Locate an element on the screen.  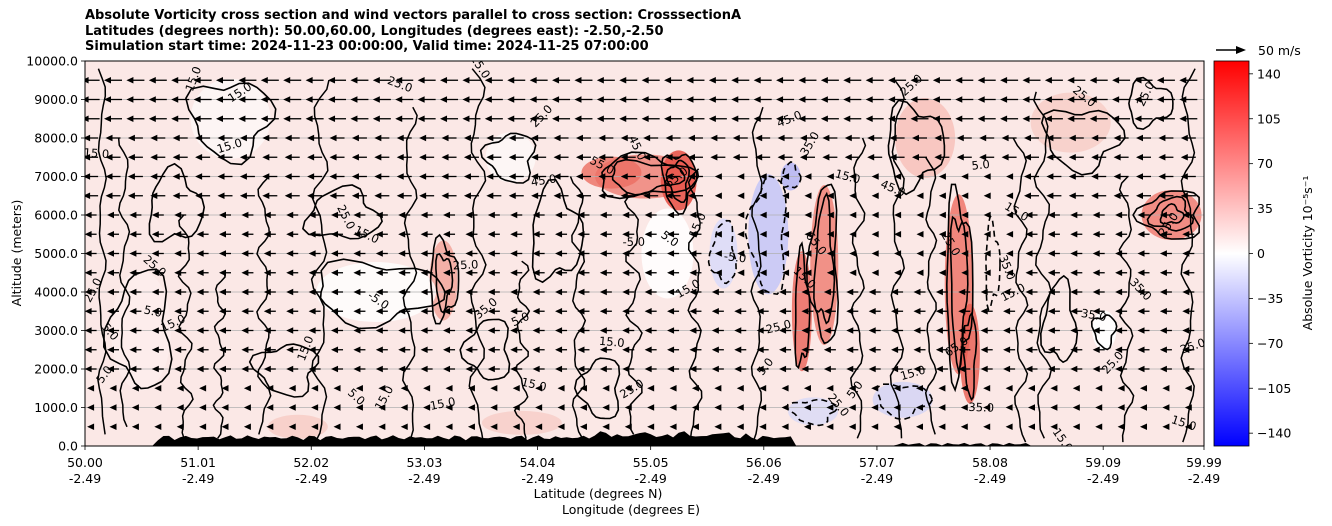
x-axis-label-longitude: Longitude (degrees E) is located at coordinates (631, 509).